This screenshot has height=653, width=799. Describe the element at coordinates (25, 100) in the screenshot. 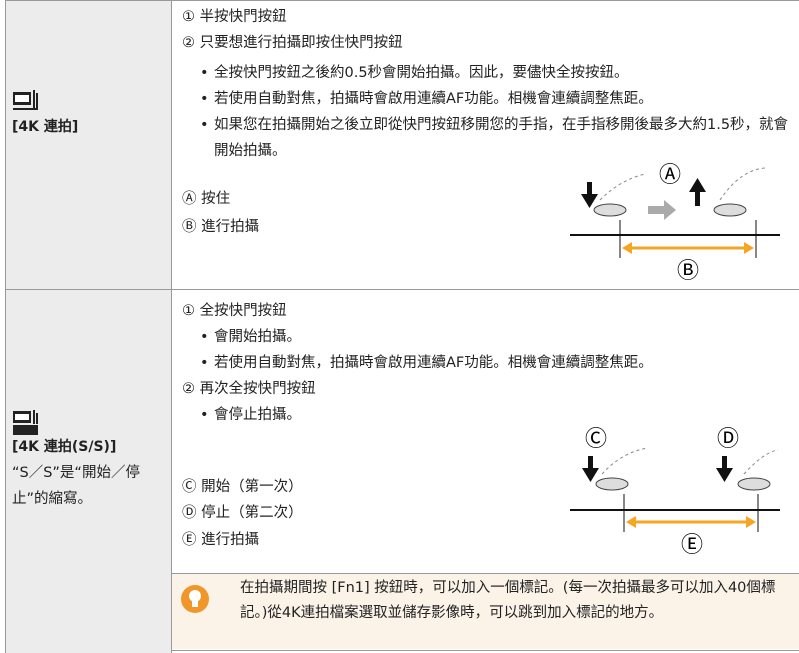

I see `burst-icon` at that location.